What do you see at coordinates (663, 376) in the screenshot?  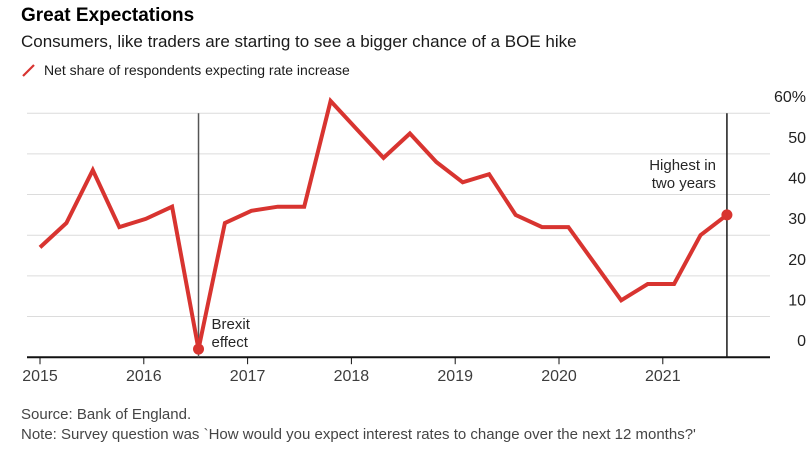 I see `x-tick-label: 2021` at bounding box center [663, 376].